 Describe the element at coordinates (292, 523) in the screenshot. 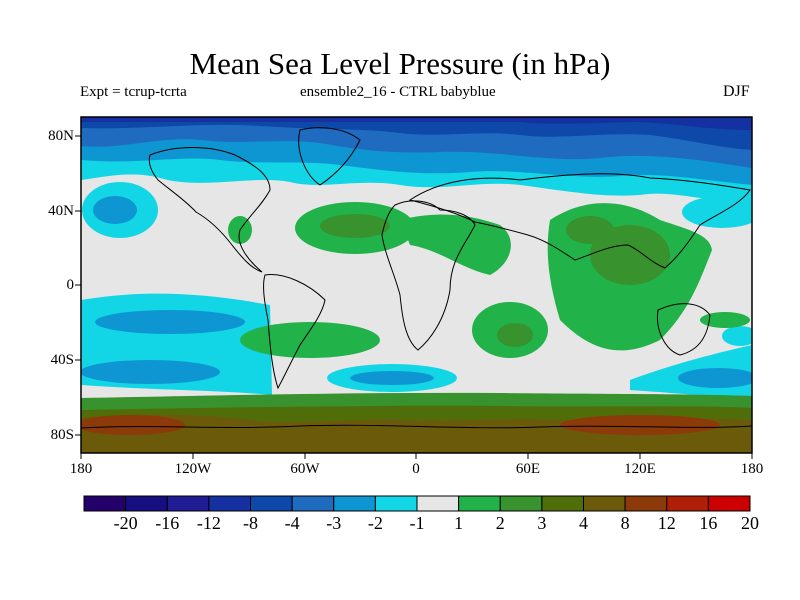

I see `colorbar-label: -4` at that location.